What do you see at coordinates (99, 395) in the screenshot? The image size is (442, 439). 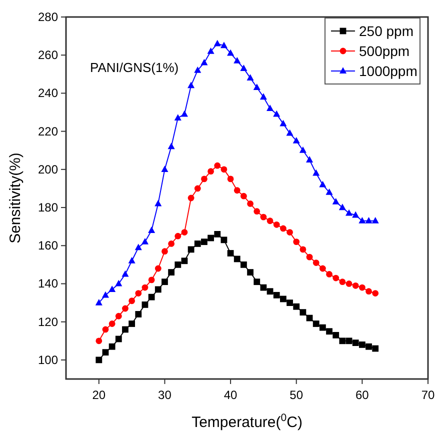 I see `x-tick-label: 20` at bounding box center [99, 395].